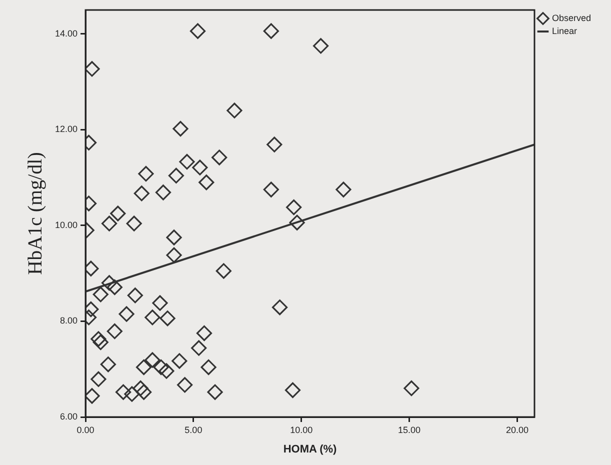  Describe the element at coordinates (69, 416) in the screenshot. I see `y-tick-label: 6.00` at that location.